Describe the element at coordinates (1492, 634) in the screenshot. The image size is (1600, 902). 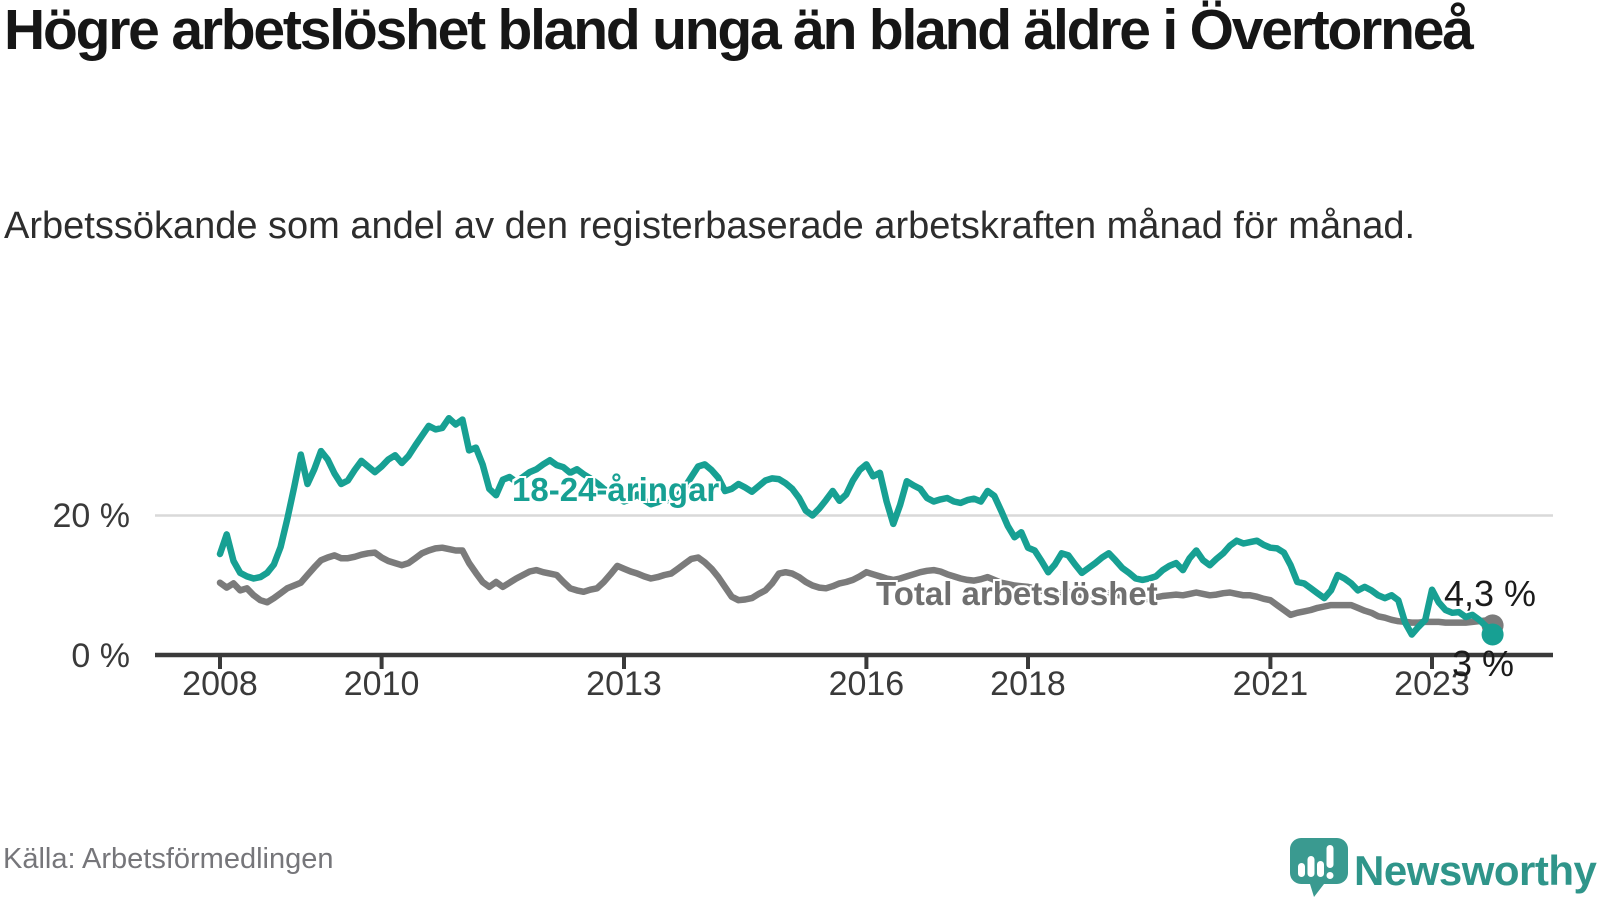
I see `series-endpoint-dot-18-24-åringar` at that location.